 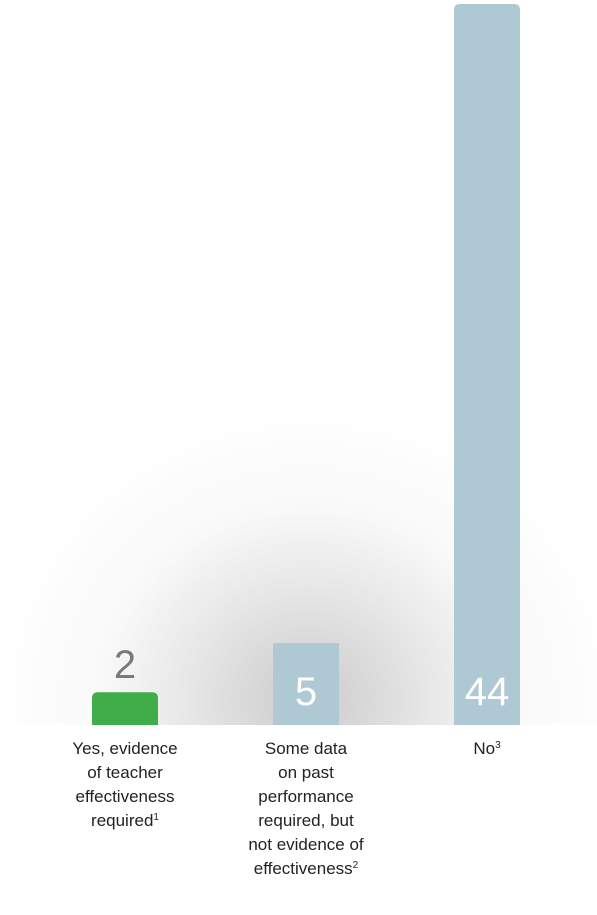 What do you see at coordinates (487, 748) in the screenshot?
I see `category-label-3: No3` at bounding box center [487, 748].